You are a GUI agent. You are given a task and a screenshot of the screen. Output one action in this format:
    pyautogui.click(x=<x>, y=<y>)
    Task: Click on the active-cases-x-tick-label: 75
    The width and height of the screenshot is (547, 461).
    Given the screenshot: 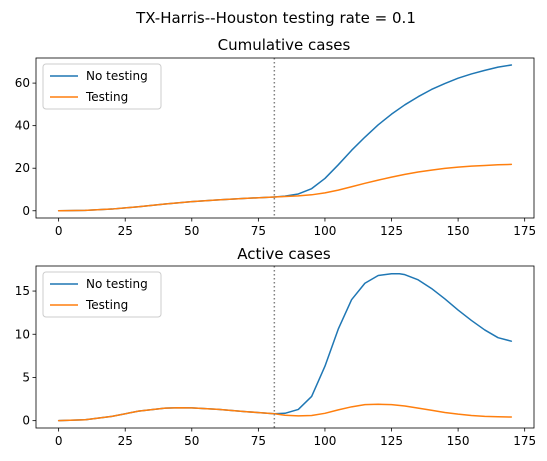 What is the action you would take?
    pyautogui.click(x=258, y=441)
    